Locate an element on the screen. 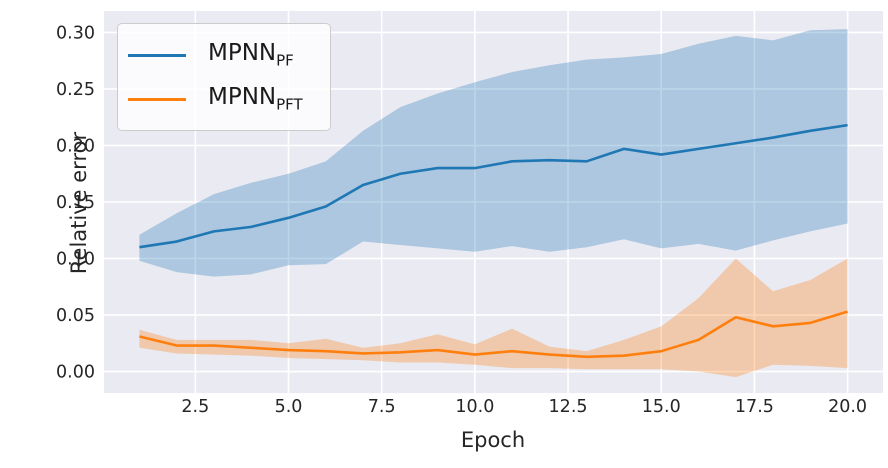 The width and height of the screenshot is (888, 468). y-tick-label: 0.10 is located at coordinates (75, 260).